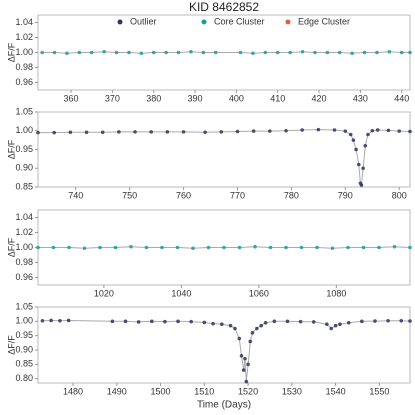  I want to click on x-tick-label: 790, so click(345, 195).